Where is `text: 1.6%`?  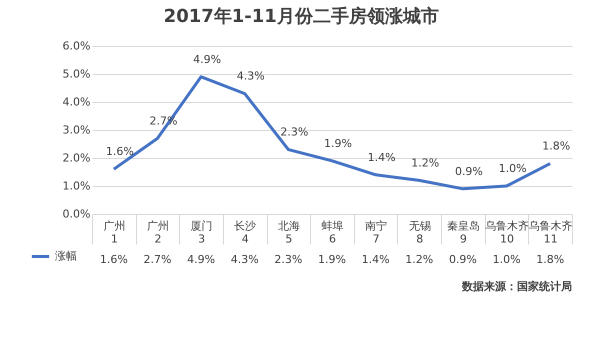 text: 1.6% is located at coordinates (120, 151).